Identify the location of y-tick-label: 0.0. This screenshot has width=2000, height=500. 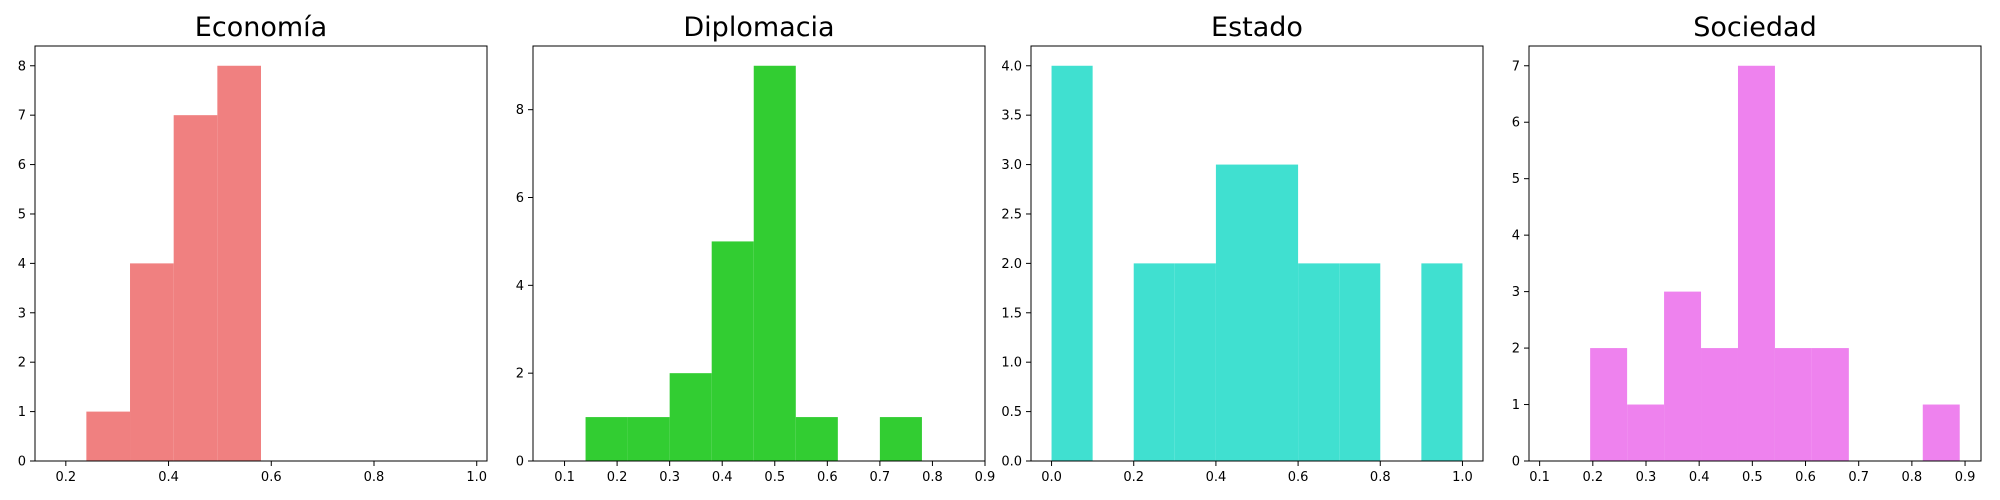
(1011, 462).